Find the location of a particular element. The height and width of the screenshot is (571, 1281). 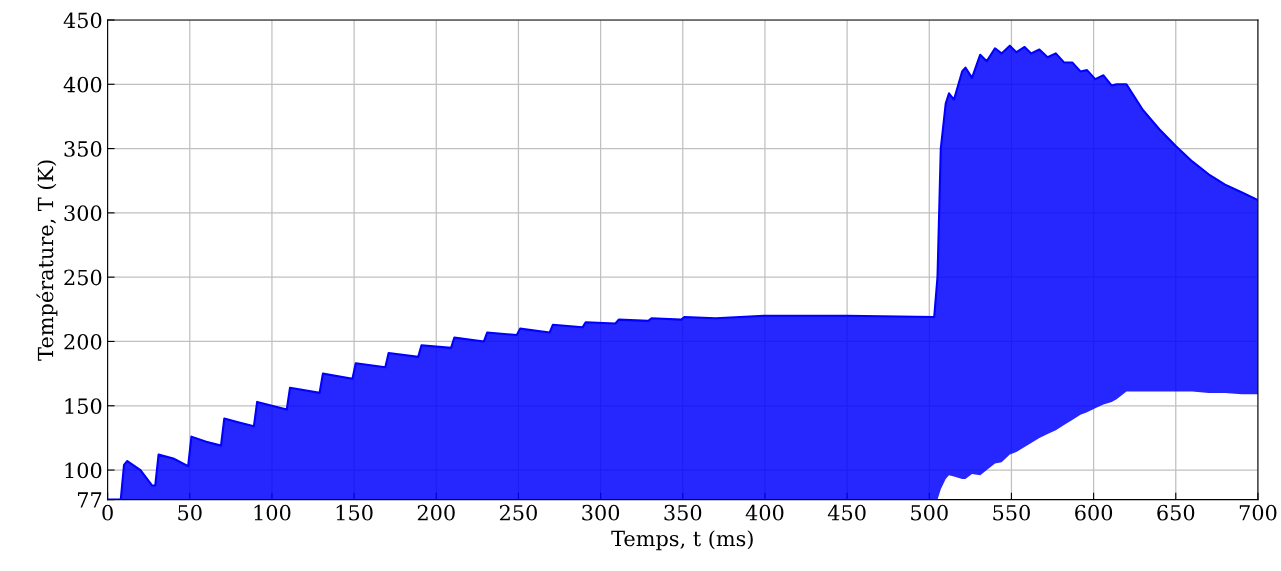

y-tick-label: 350 is located at coordinates (83, 149).